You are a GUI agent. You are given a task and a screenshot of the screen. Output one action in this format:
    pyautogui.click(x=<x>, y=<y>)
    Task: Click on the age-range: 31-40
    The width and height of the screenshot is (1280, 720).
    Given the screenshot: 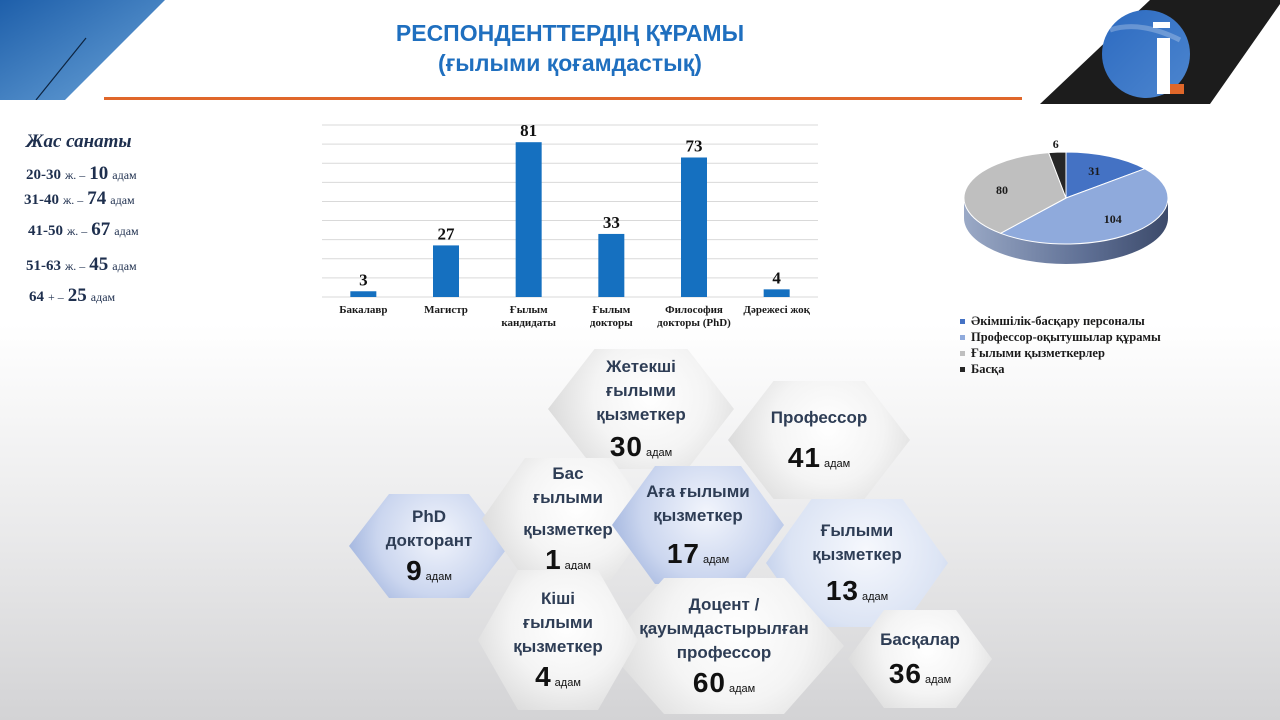 What is the action you would take?
    pyautogui.click(x=41, y=200)
    